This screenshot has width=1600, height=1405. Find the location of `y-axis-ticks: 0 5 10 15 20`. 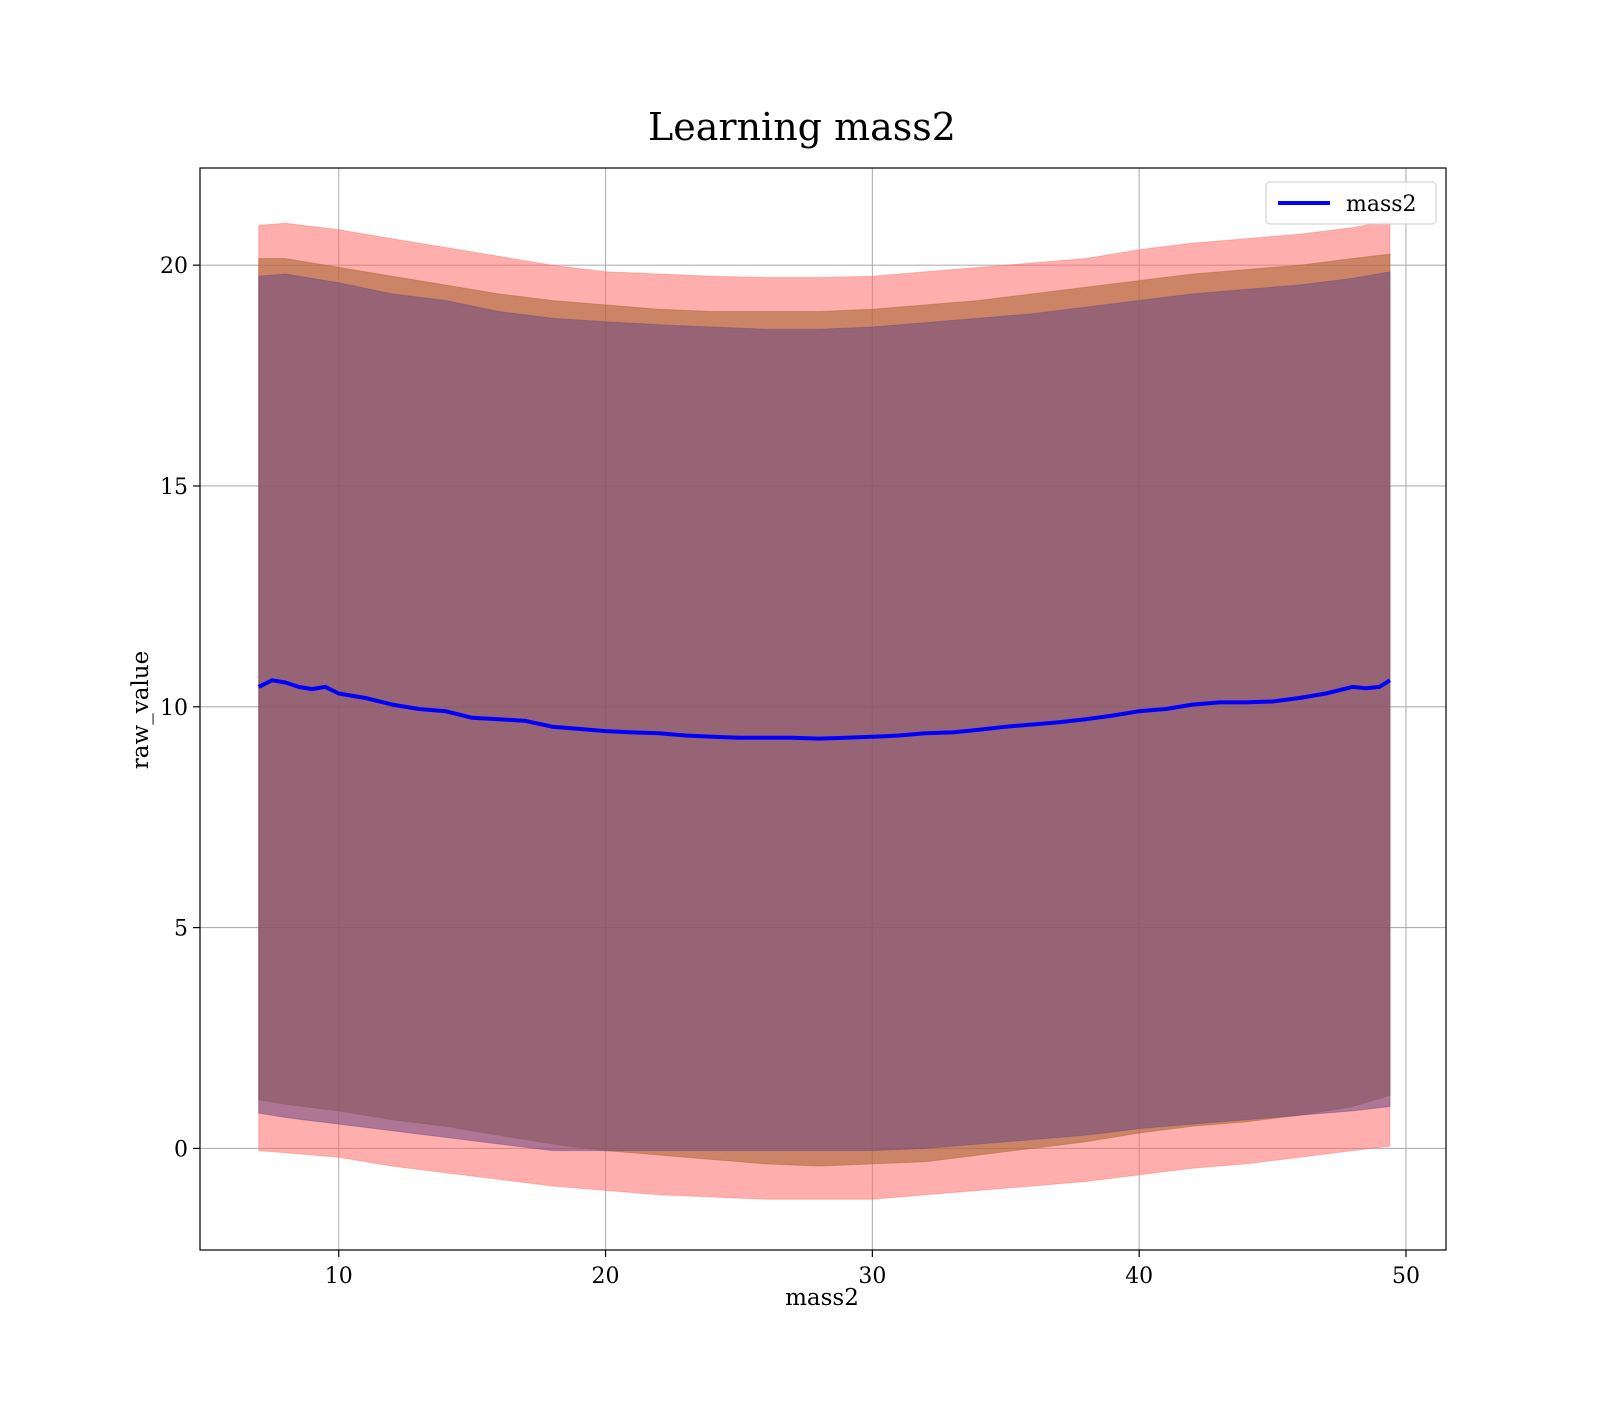

y-axis-ticks: 0 5 10 15 20 is located at coordinates (180, 708).